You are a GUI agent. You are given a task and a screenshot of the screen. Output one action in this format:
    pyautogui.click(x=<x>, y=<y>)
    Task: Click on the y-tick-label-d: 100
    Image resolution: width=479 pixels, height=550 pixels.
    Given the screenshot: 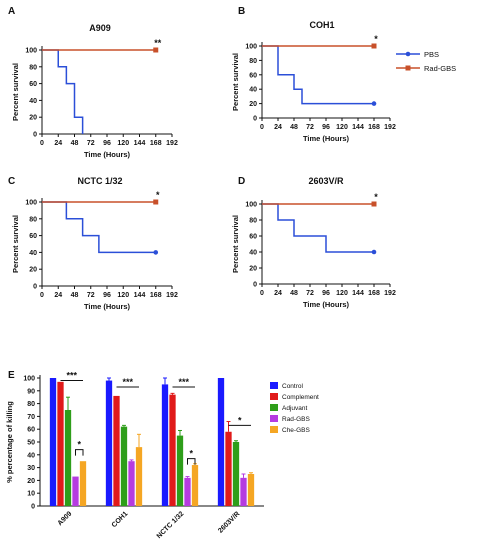 What is the action you would take?
    pyautogui.click(x=251, y=205)
    